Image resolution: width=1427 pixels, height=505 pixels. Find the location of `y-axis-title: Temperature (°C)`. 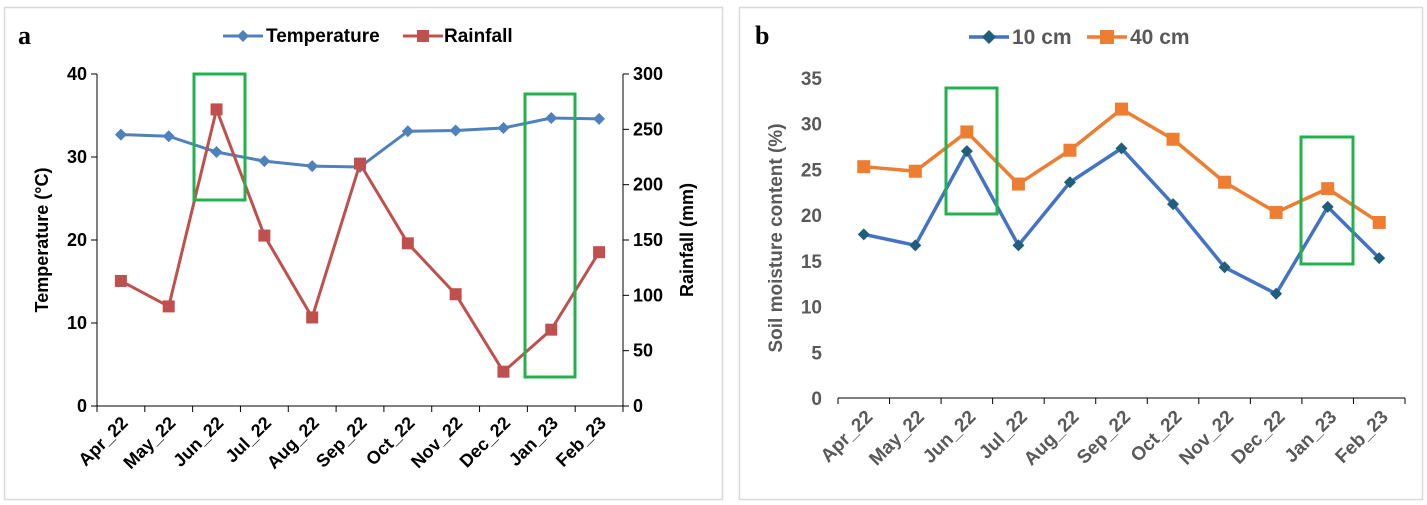

y-axis-title: Temperature (°C) is located at coordinates (42, 240).